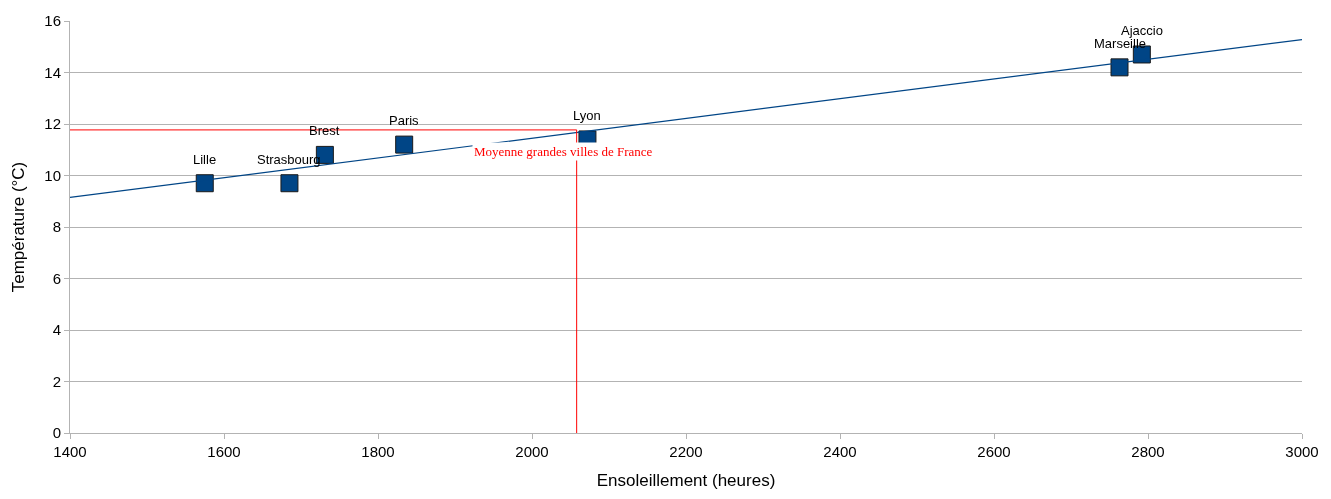 Image resolution: width=1331 pixels, height=499 pixels. I want to click on x-tick-label: 2000, so click(532, 451).